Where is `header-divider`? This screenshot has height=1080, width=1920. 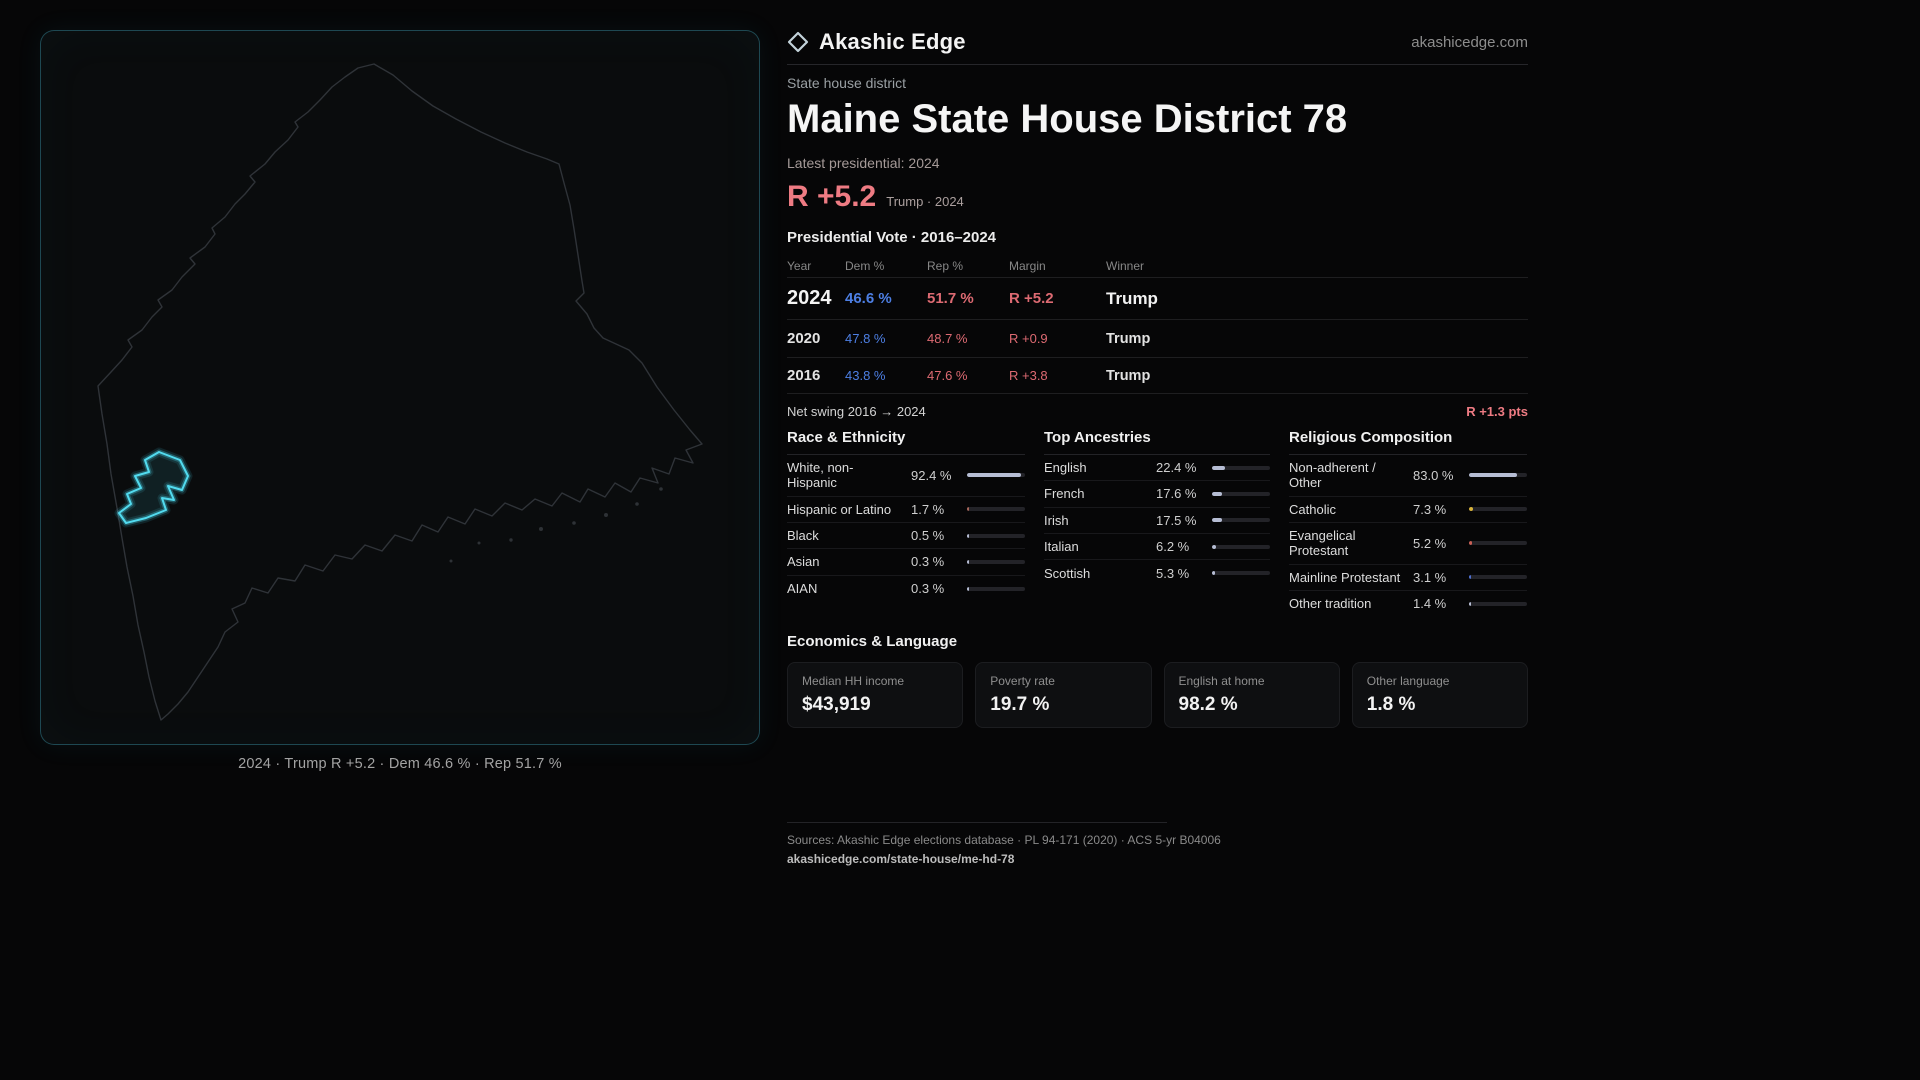 header-divider is located at coordinates (1157, 64).